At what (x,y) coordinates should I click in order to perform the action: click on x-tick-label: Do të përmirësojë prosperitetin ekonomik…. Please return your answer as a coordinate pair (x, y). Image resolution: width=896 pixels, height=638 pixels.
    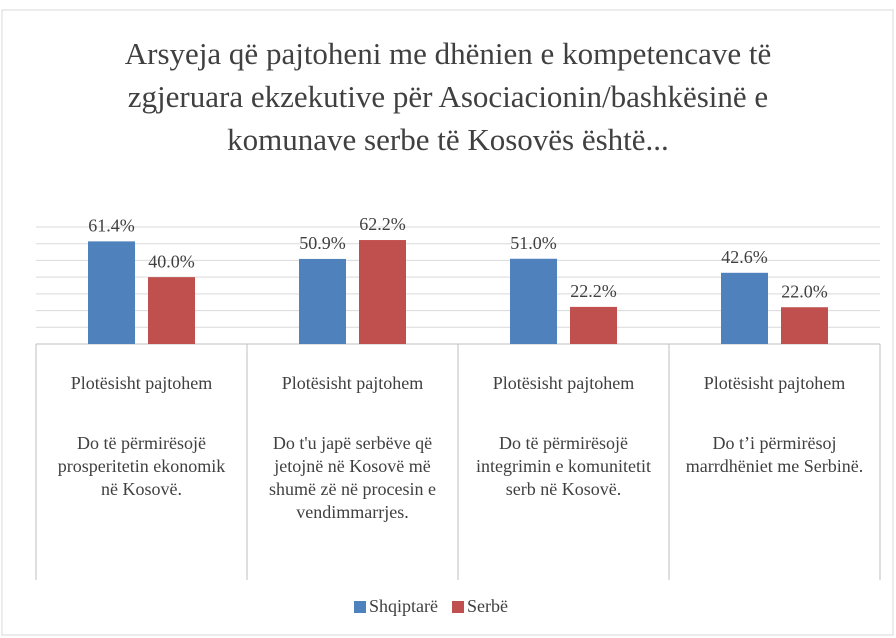
    Looking at the image, I should click on (141, 466).